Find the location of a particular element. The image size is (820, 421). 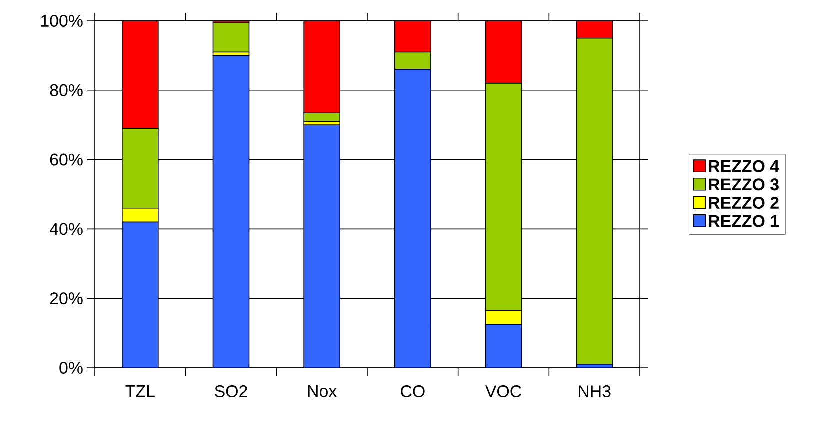

x-tick-label: VOC is located at coordinates (503, 392).